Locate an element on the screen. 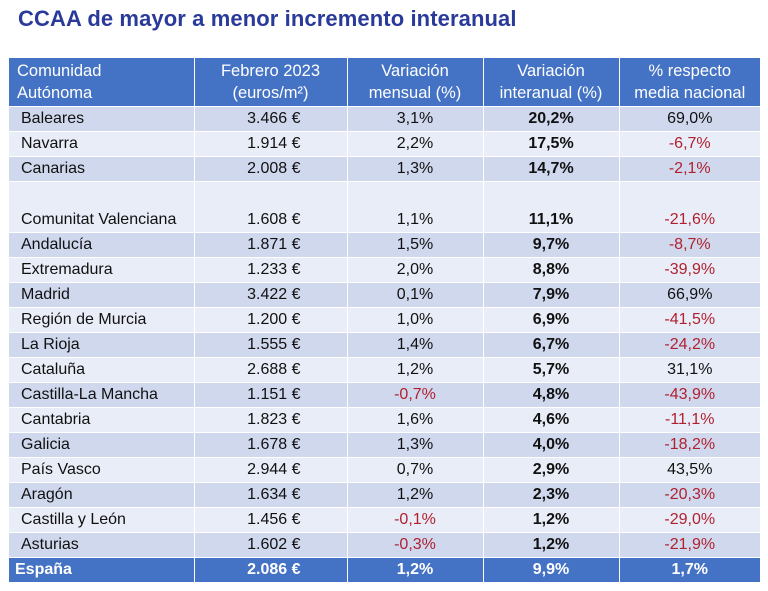 The width and height of the screenshot is (768, 591). community-cell: Extremadura is located at coordinates (102, 270).